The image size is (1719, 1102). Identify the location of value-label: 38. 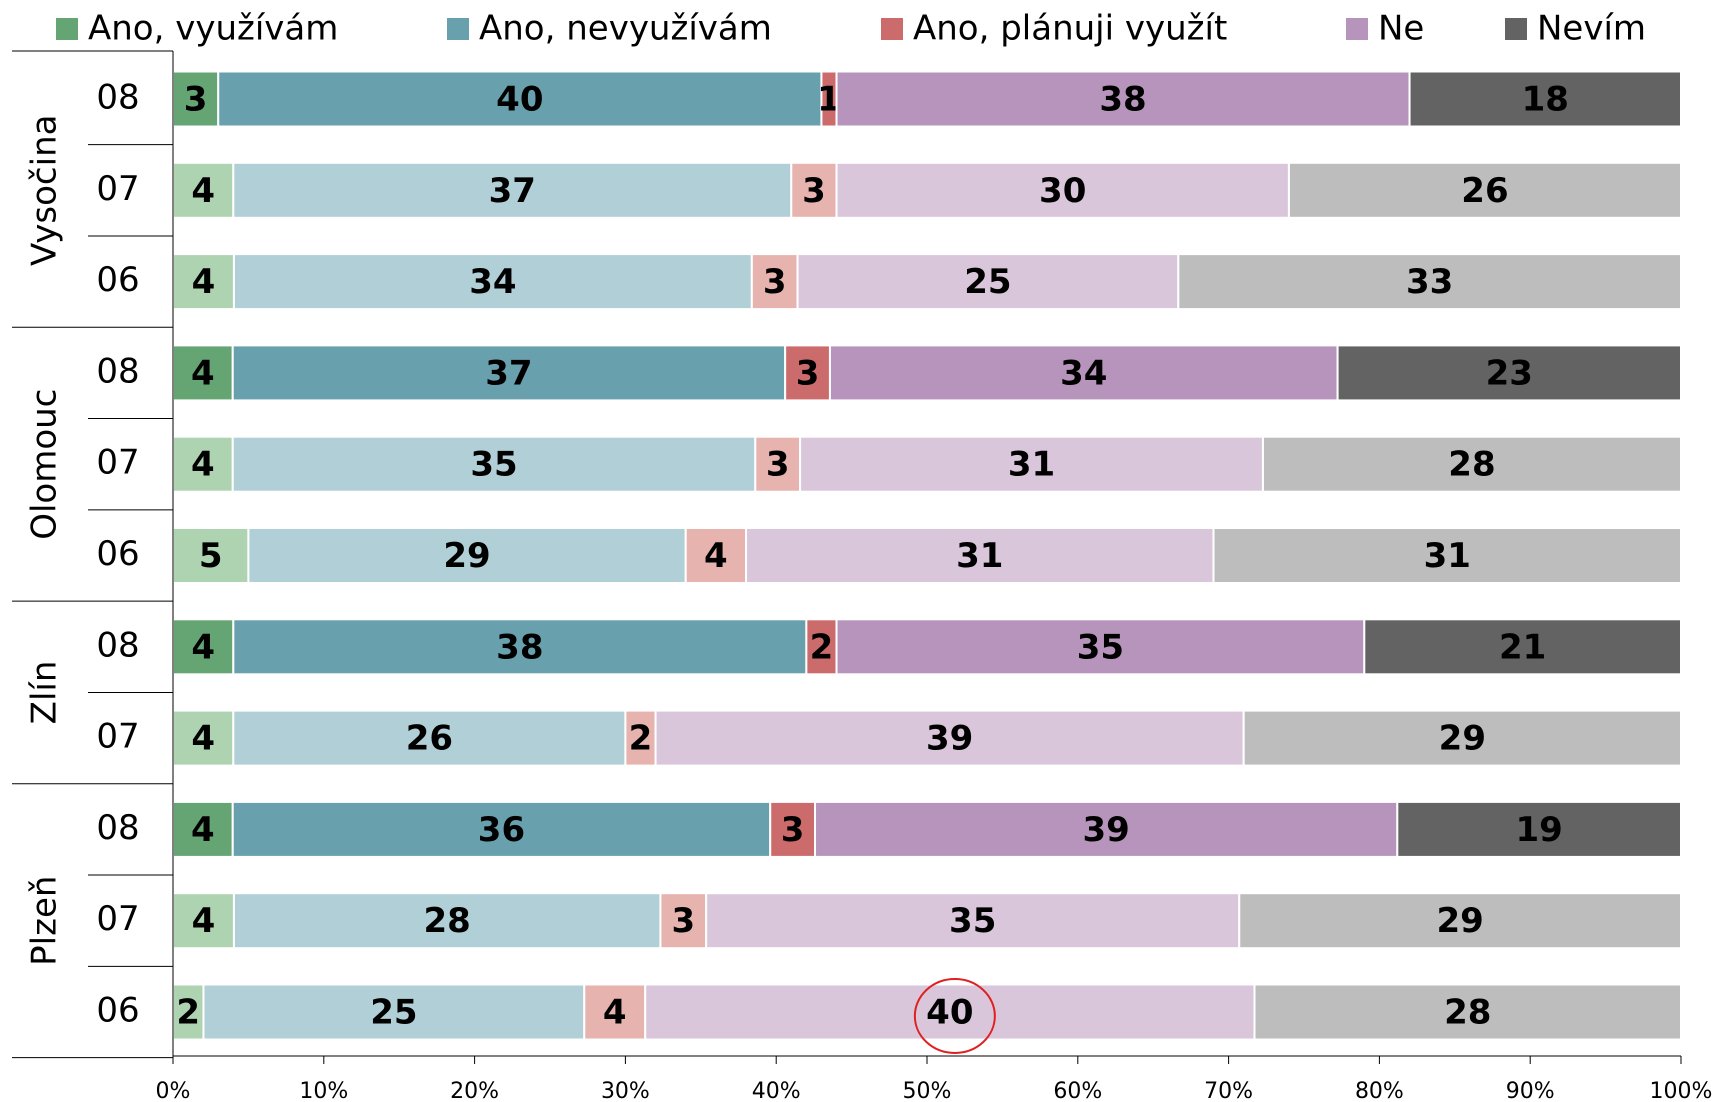
(519, 647).